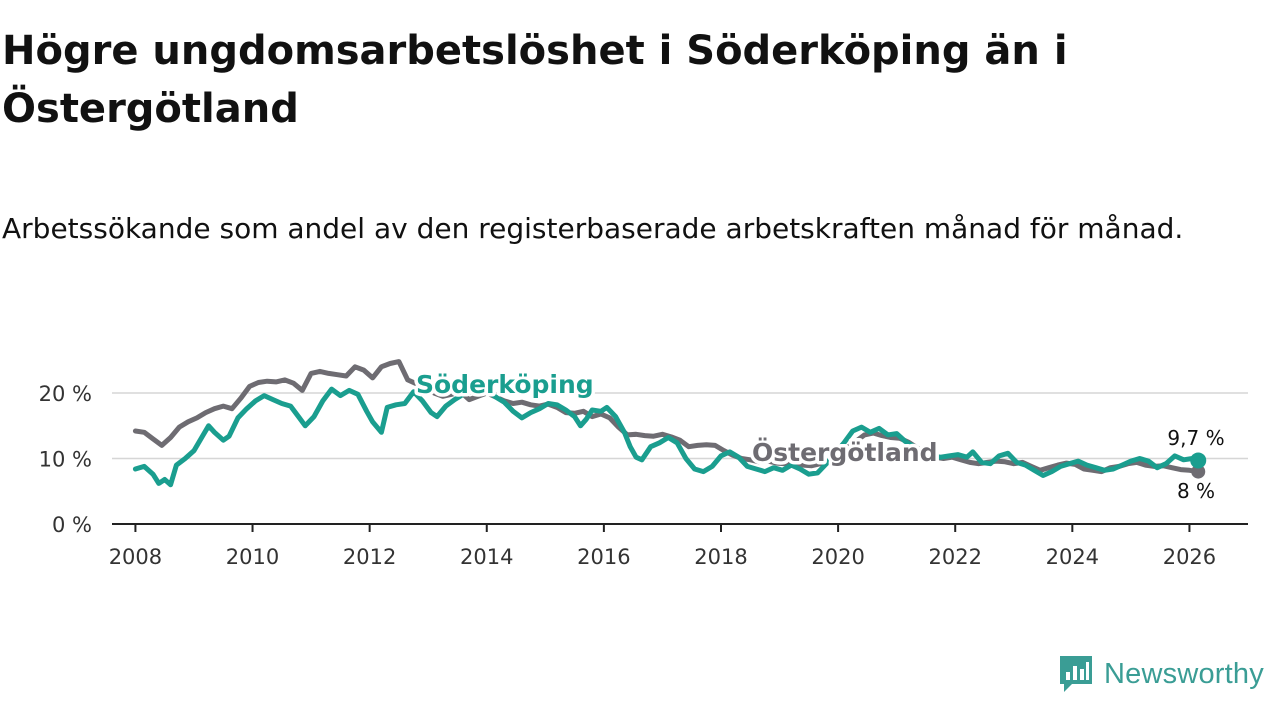 This screenshot has width=1280, height=720. What do you see at coordinates (72, 525) in the screenshot?
I see `y-tick-label: 0 %` at bounding box center [72, 525].